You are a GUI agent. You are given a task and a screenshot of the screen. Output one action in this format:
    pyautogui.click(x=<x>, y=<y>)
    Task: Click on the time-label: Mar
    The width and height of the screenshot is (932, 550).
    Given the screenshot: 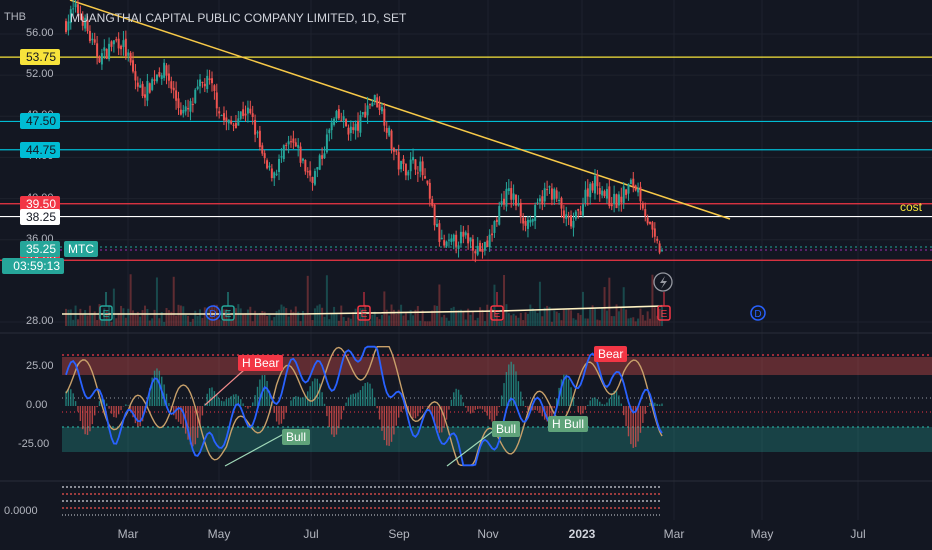 What is the action you would take?
    pyautogui.click(x=128, y=534)
    